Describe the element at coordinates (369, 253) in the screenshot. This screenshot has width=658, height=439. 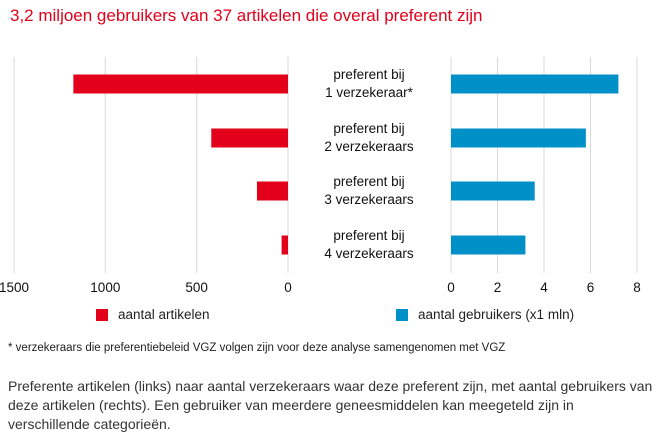
I see `category-label-line2: 4 verzekeraars` at that location.